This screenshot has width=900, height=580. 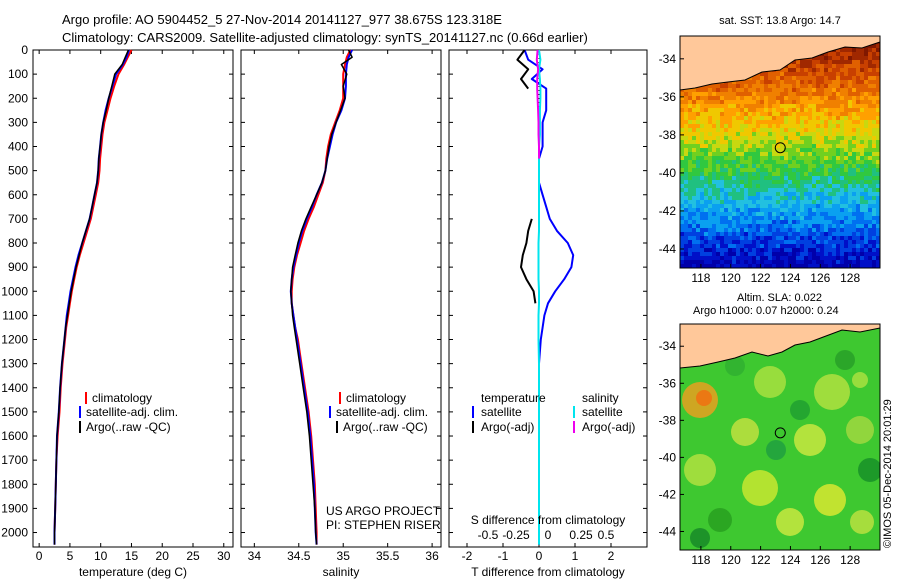 I want to click on x-tick-label: 35, so click(x=344, y=556).